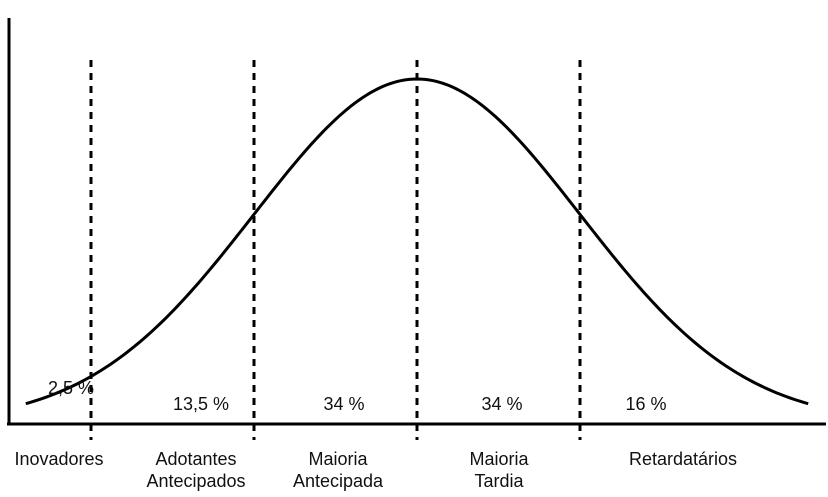  What do you see at coordinates (201, 404) in the screenshot?
I see `percent-label-adotantes-antecipados: 13,5 %` at bounding box center [201, 404].